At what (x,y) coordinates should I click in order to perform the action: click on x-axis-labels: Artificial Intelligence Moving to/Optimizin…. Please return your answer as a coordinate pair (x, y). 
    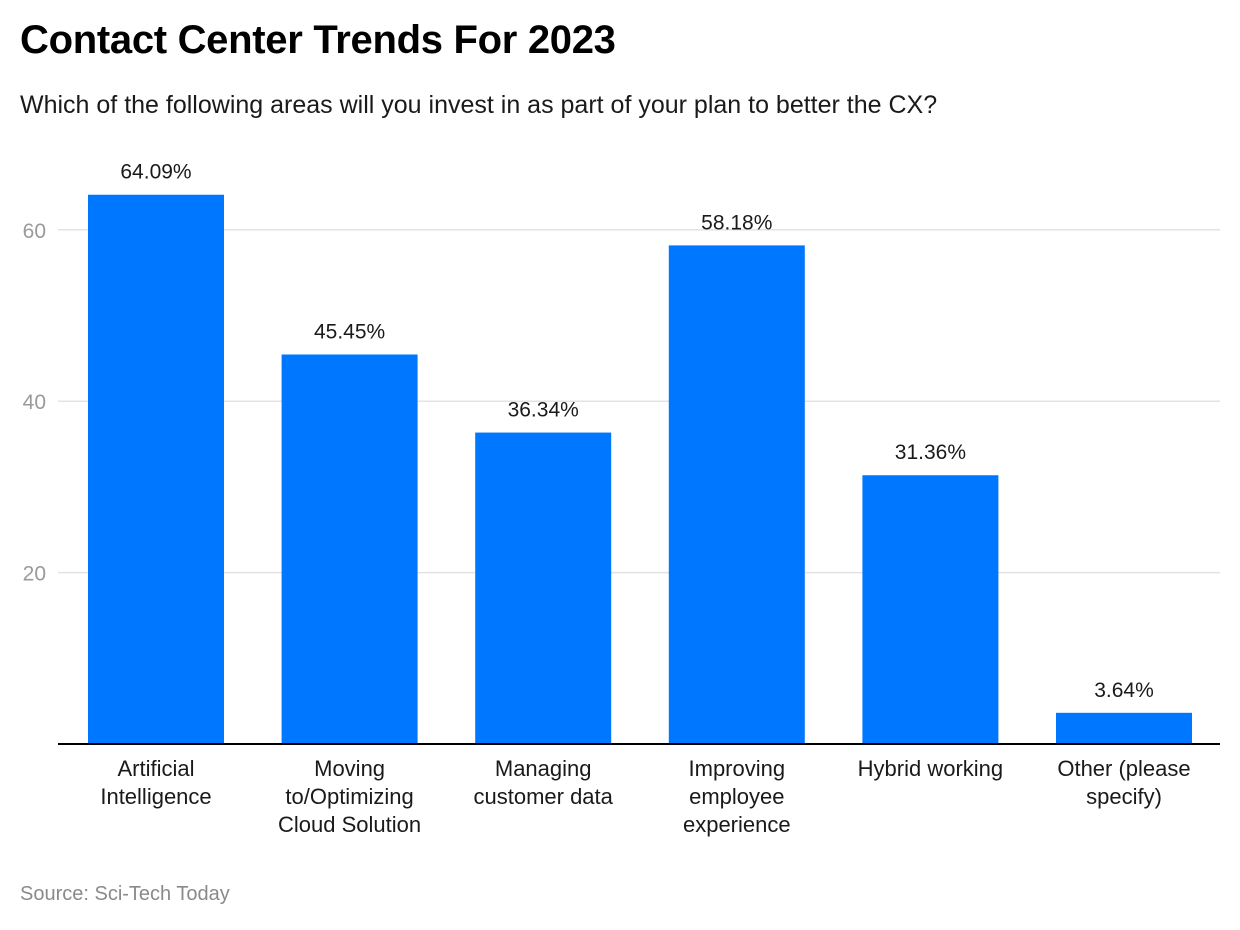
    Looking at the image, I should click on (645, 796).